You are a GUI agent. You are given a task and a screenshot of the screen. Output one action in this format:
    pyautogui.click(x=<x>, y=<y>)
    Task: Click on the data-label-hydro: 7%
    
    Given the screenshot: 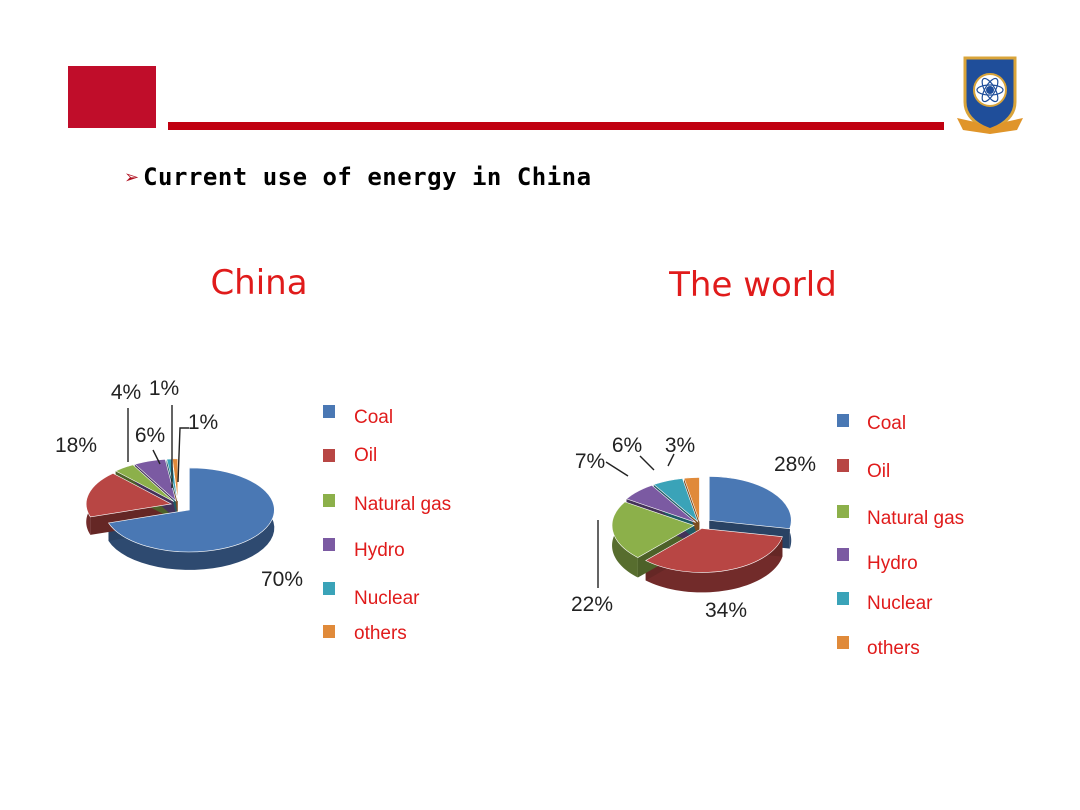 What is the action you would take?
    pyautogui.click(x=590, y=461)
    